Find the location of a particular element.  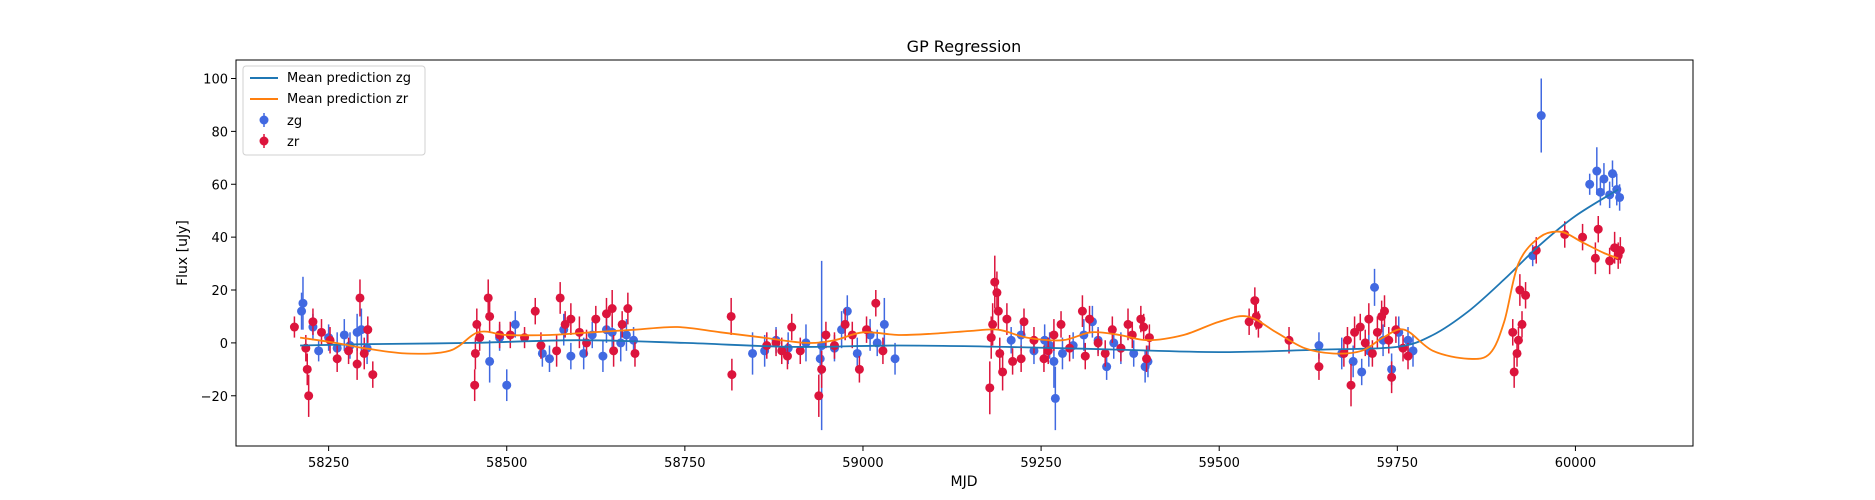

y-tick-label: 60 is located at coordinates (219, 185).